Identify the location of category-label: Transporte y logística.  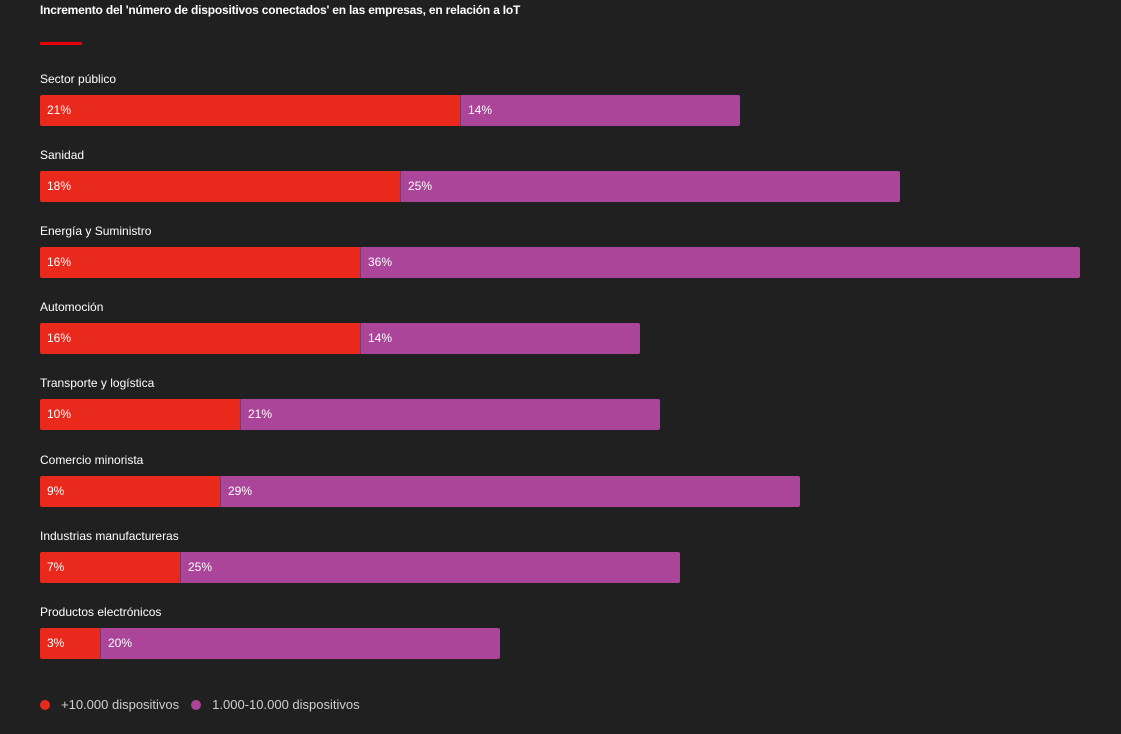
(97, 383).